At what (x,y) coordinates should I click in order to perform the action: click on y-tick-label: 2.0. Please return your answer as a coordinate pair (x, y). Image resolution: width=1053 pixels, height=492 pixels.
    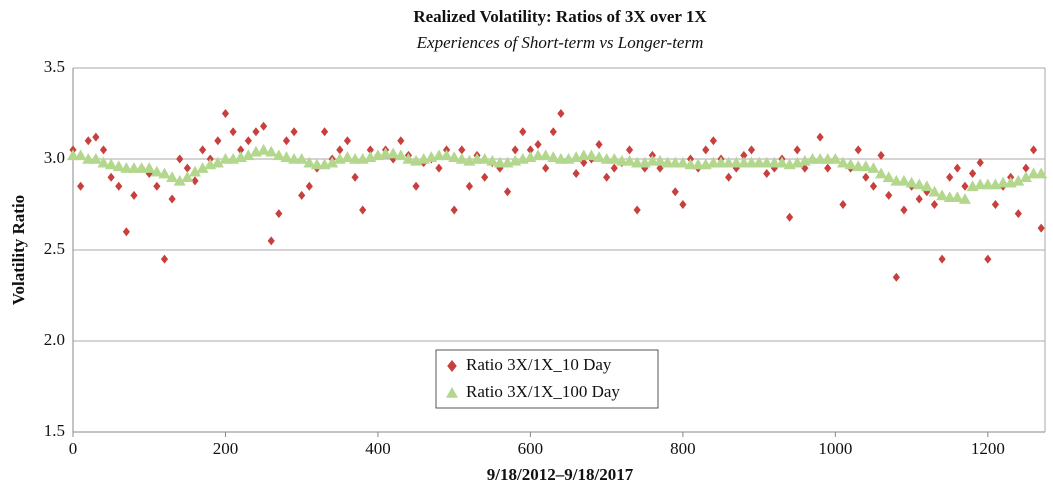
    Looking at the image, I should click on (54, 339).